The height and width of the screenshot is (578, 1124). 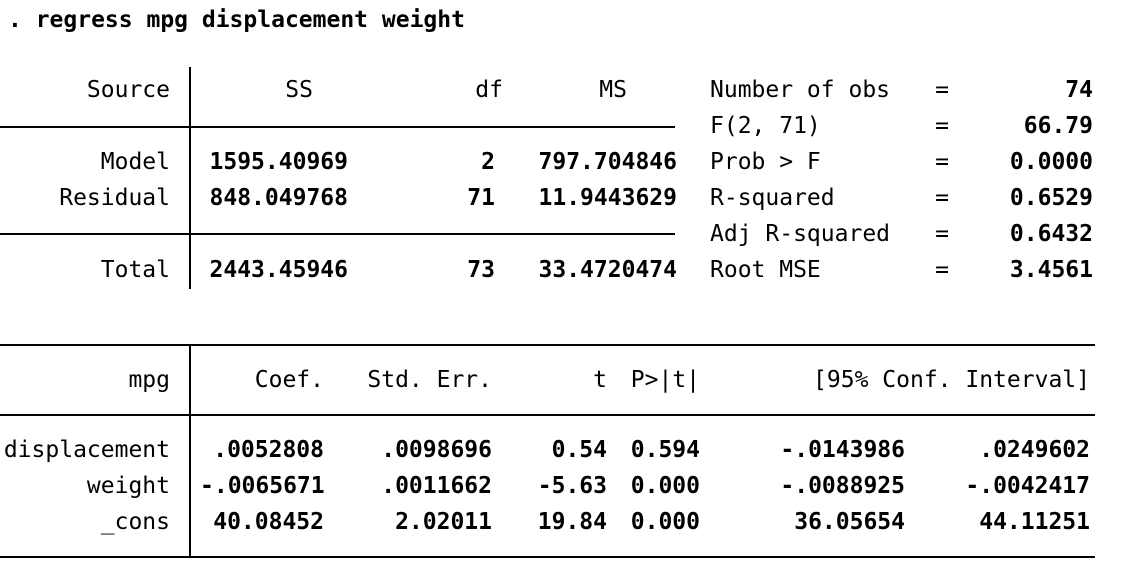 What do you see at coordinates (278, 162) in the screenshot?
I see `anova-model-ss: 1595.40969` at bounding box center [278, 162].